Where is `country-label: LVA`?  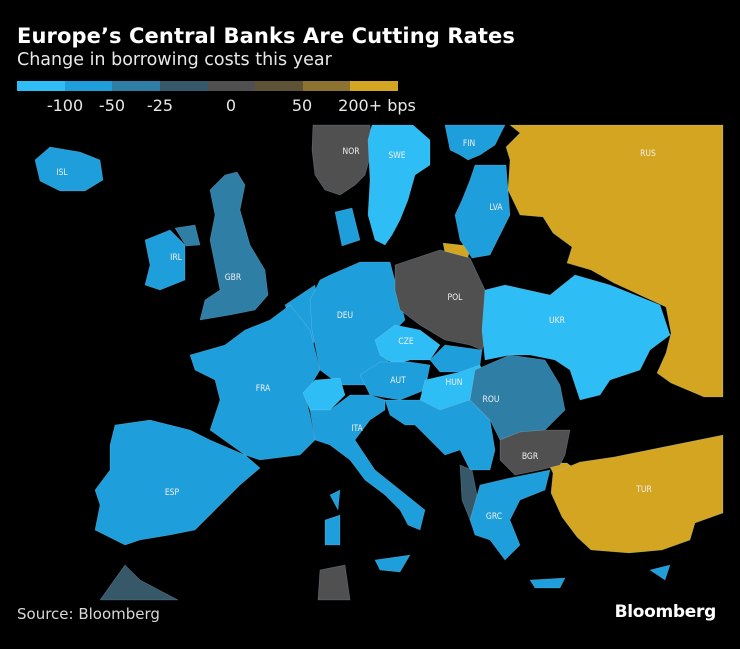 country-label: LVA is located at coordinates (496, 208).